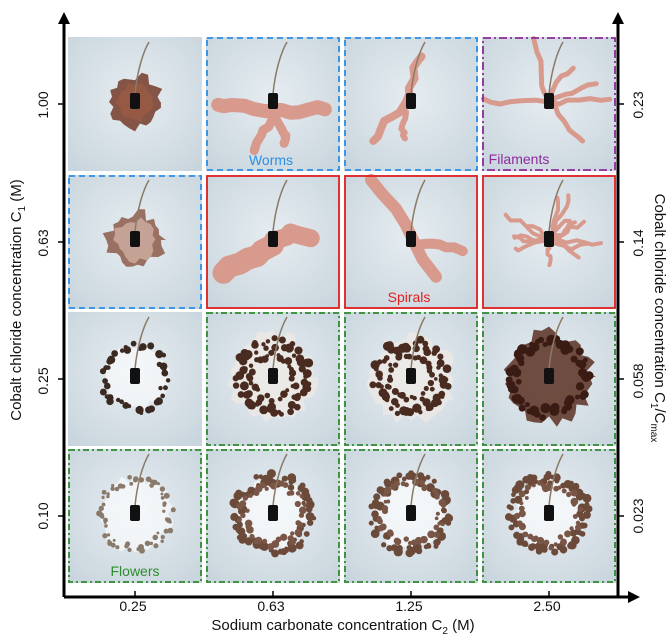 Image resolution: width=668 pixels, height=637 pixels. I want to click on y-right-tick-label: 0.14, so click(638, 243).